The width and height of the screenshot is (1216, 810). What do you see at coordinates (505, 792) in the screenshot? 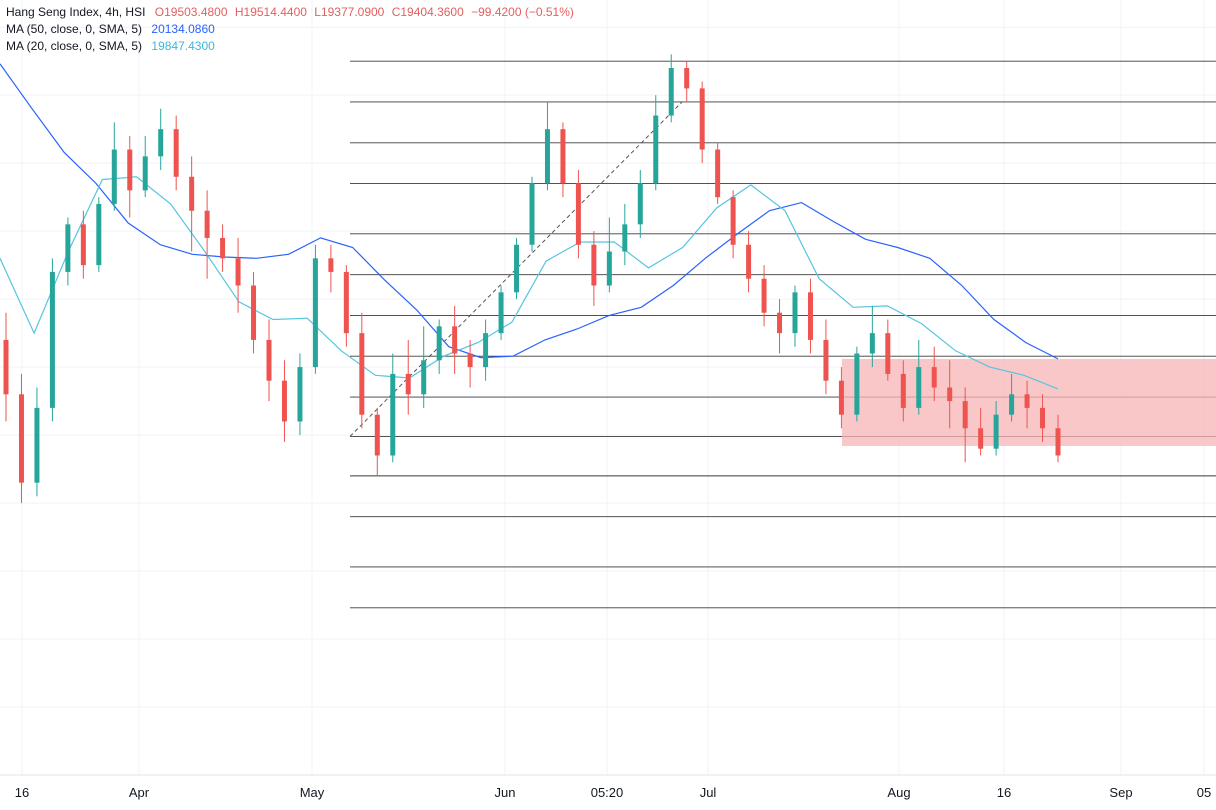
I see `x-tick-label: Jun` at bounding box center [505, 792].